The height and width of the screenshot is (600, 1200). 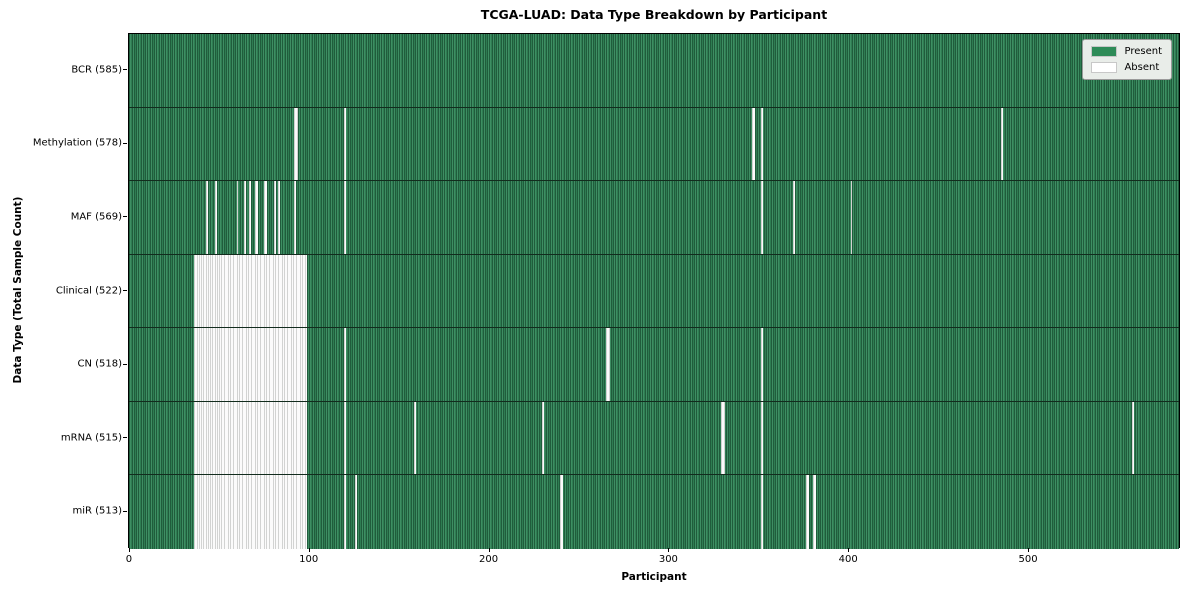 What do you see at coordinates (1142, 67) in the screenshot?
I see `legend-label-absent: Absent` at bounding box center [1142, 67].